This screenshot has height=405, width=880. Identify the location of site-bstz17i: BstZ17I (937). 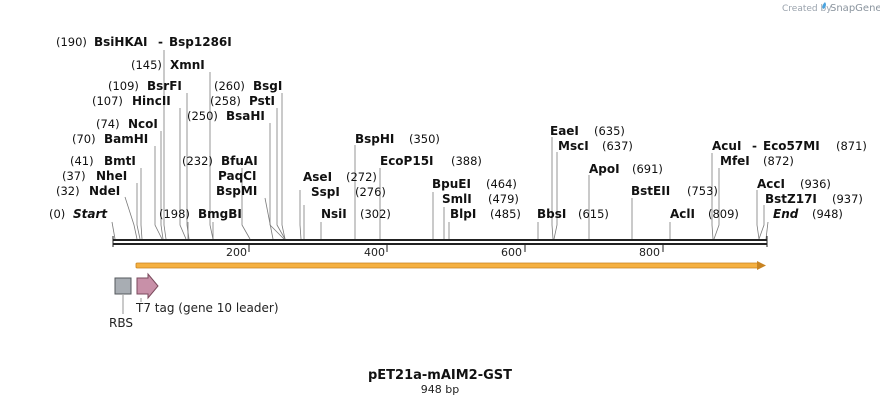
(814, 199).